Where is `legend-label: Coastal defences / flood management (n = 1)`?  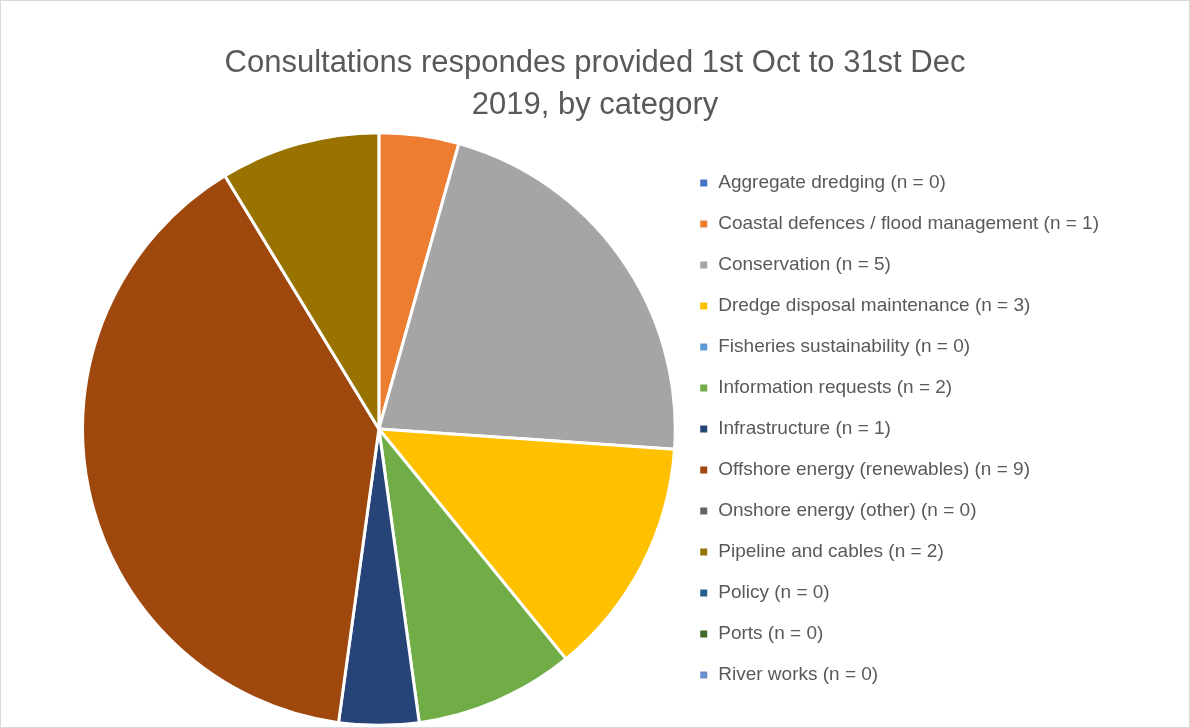
legend-label: Coastal defences / flood management (n = 1) is located at coordinates (909, 223).